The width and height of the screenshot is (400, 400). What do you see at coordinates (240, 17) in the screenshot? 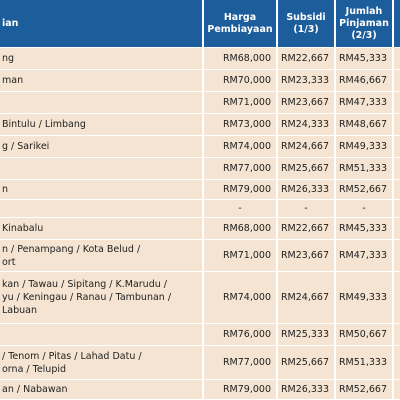
I see `header-text: Harga` at bounding box center [240, 17].